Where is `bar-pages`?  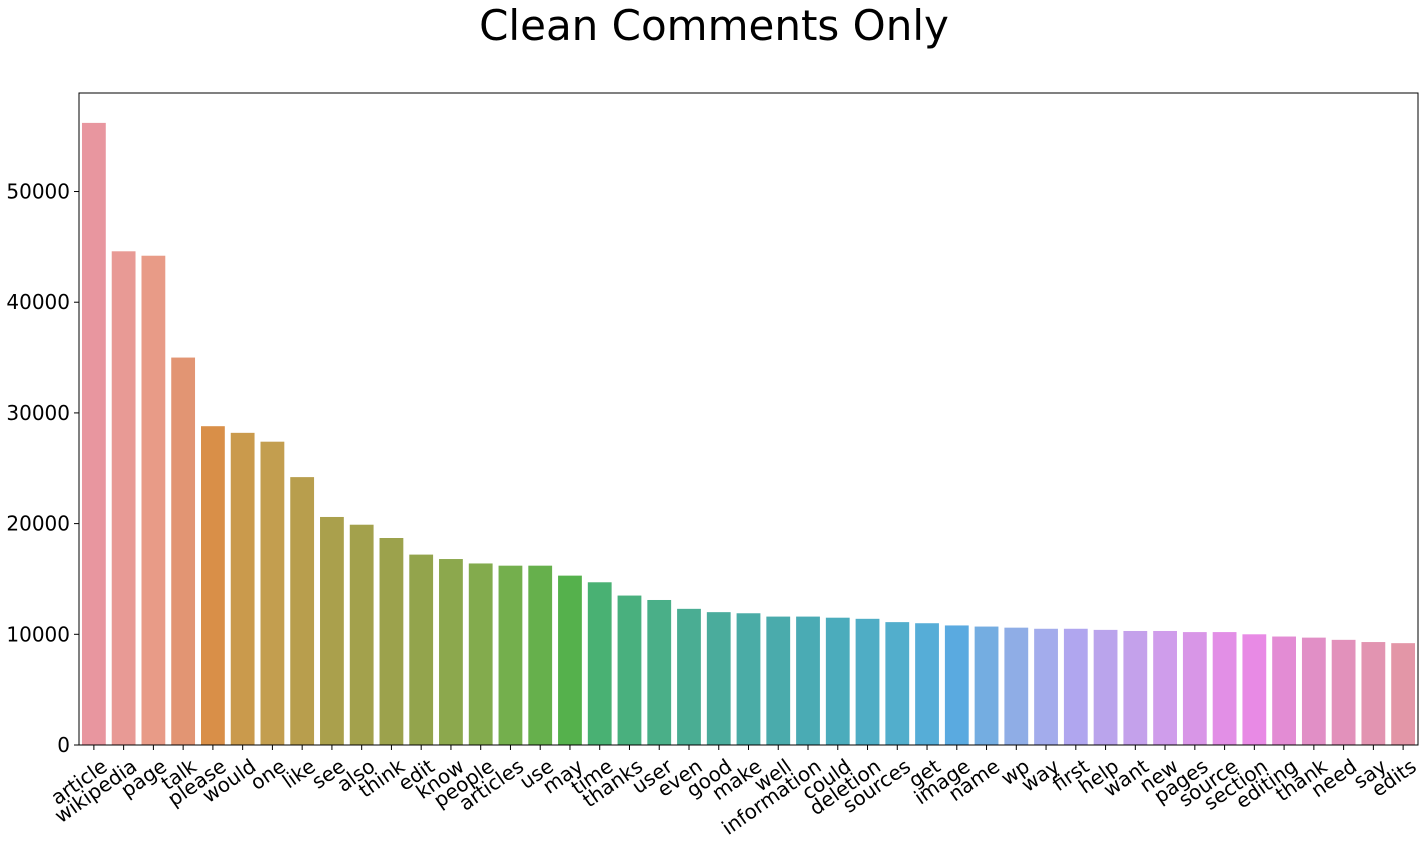
bar-pages is located at coordinates (1194, 688).